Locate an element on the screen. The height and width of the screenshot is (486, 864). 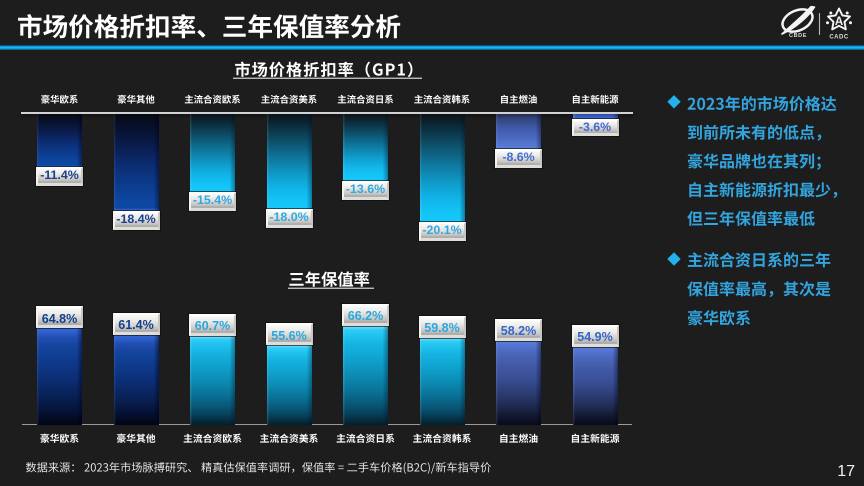
svg-text: A is located at coordinates (839, 22).